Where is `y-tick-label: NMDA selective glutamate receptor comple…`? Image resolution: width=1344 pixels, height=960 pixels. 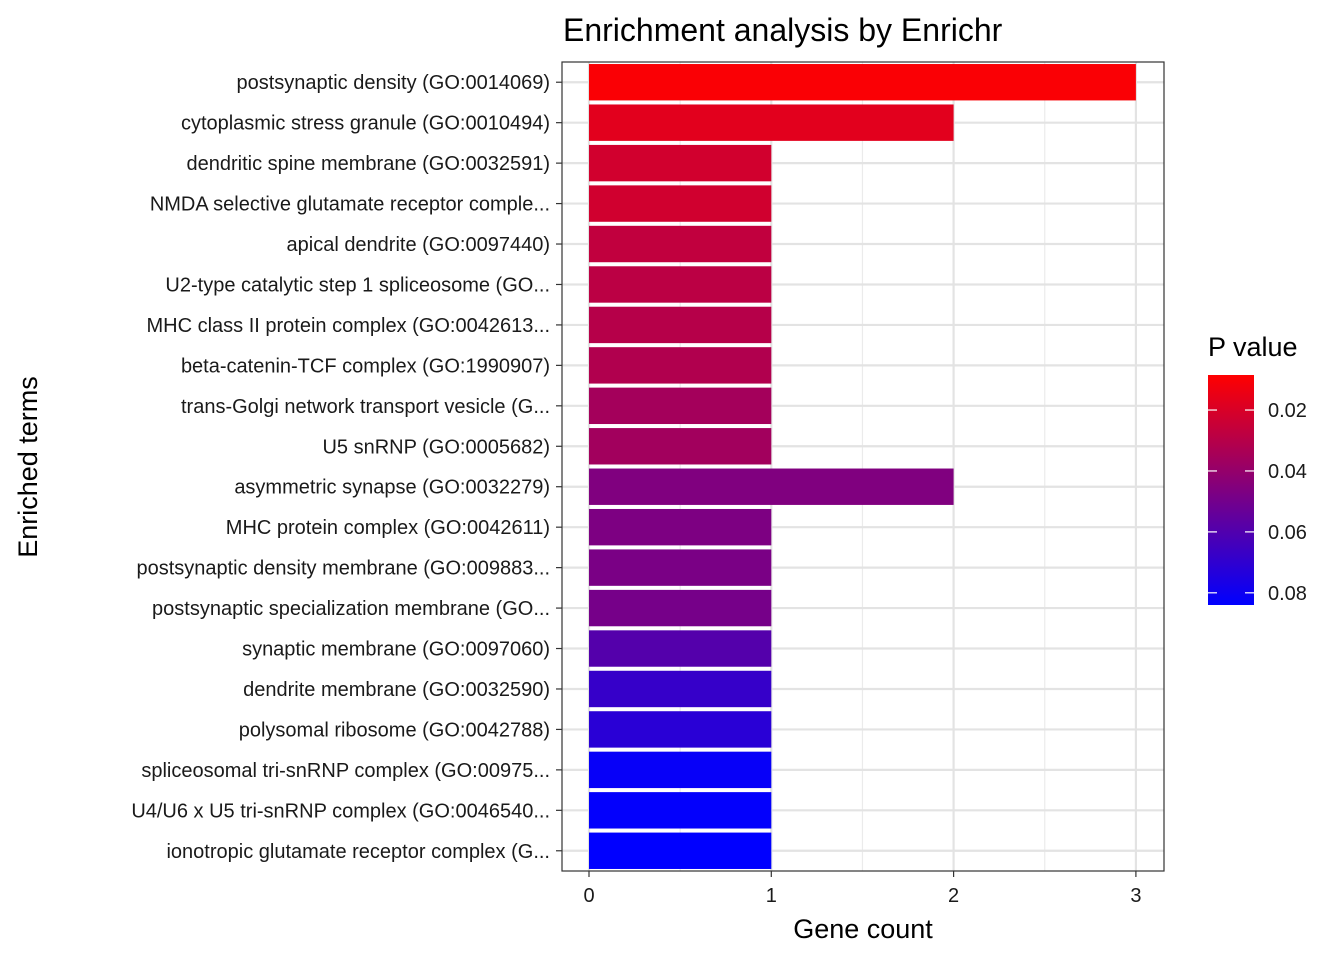 y-tick-label: NMDA selective glutamate receptor comple… is located at coordinates (350, 205).